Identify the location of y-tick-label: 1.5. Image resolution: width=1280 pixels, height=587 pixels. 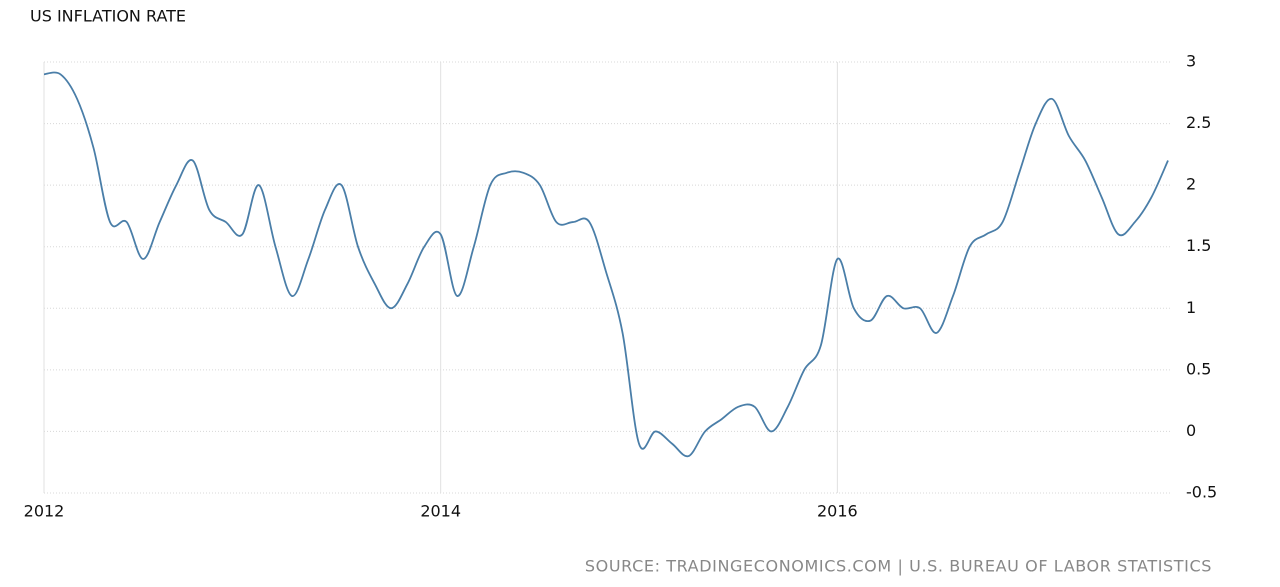
(1198, 245).